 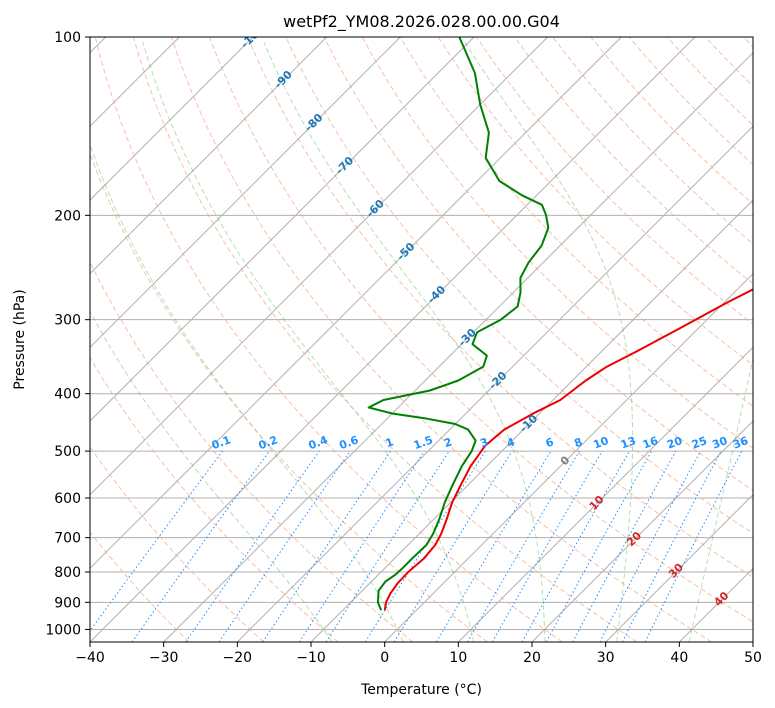 What do you see at coordinates (550, 442) in the screenshot?
I see `mixing-ratio-label: 6` at bounding box center [550, 442].